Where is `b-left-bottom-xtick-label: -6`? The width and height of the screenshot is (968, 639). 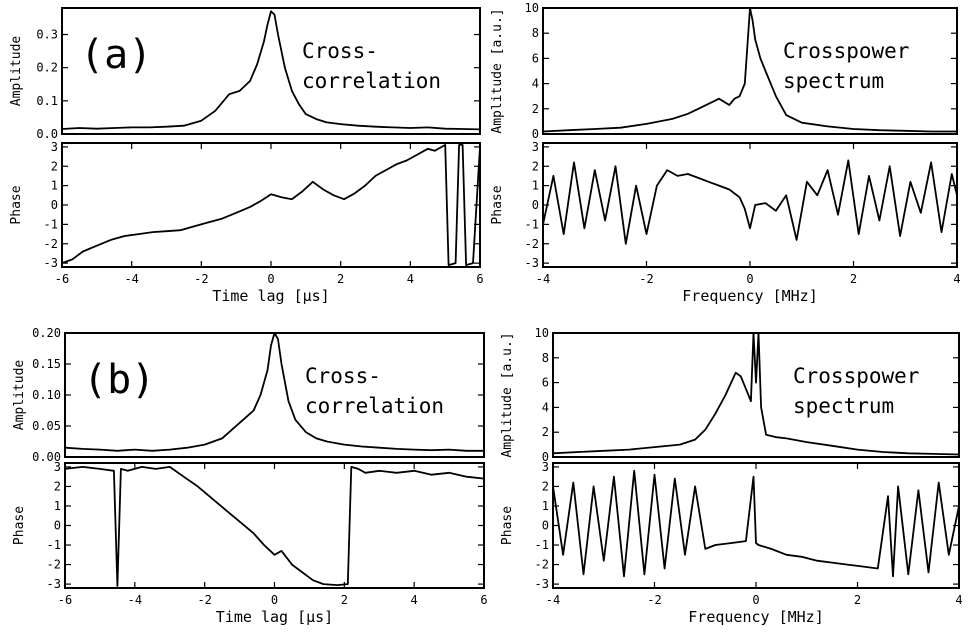 b-left-bottom-xtick-label: -6 is located at coordinates (65, 600).